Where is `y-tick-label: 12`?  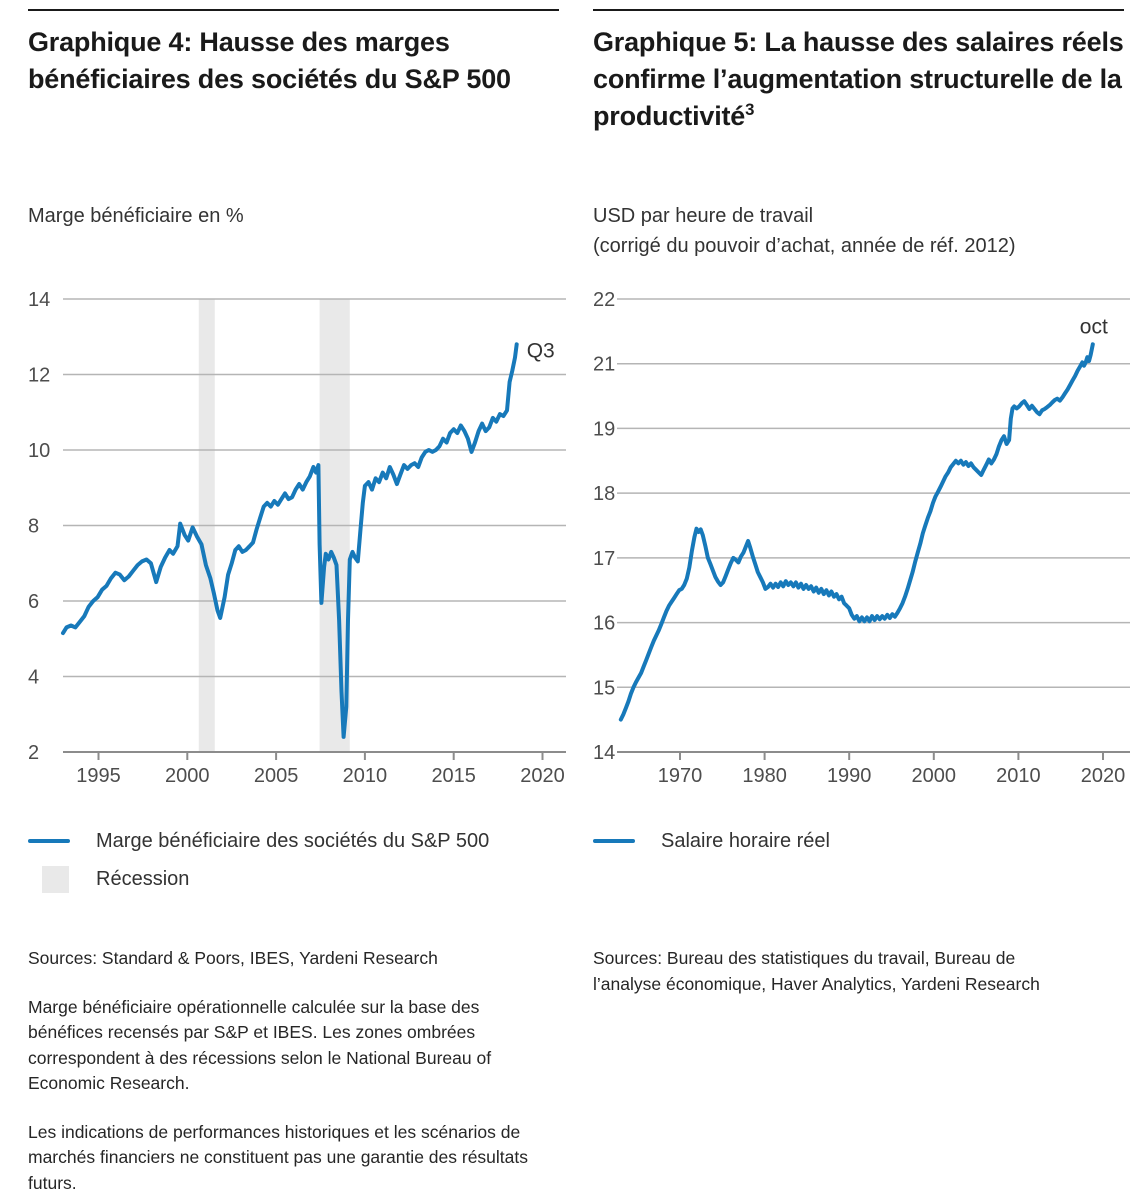 y-tick-label: 12 is located at coordinates (39, 376).